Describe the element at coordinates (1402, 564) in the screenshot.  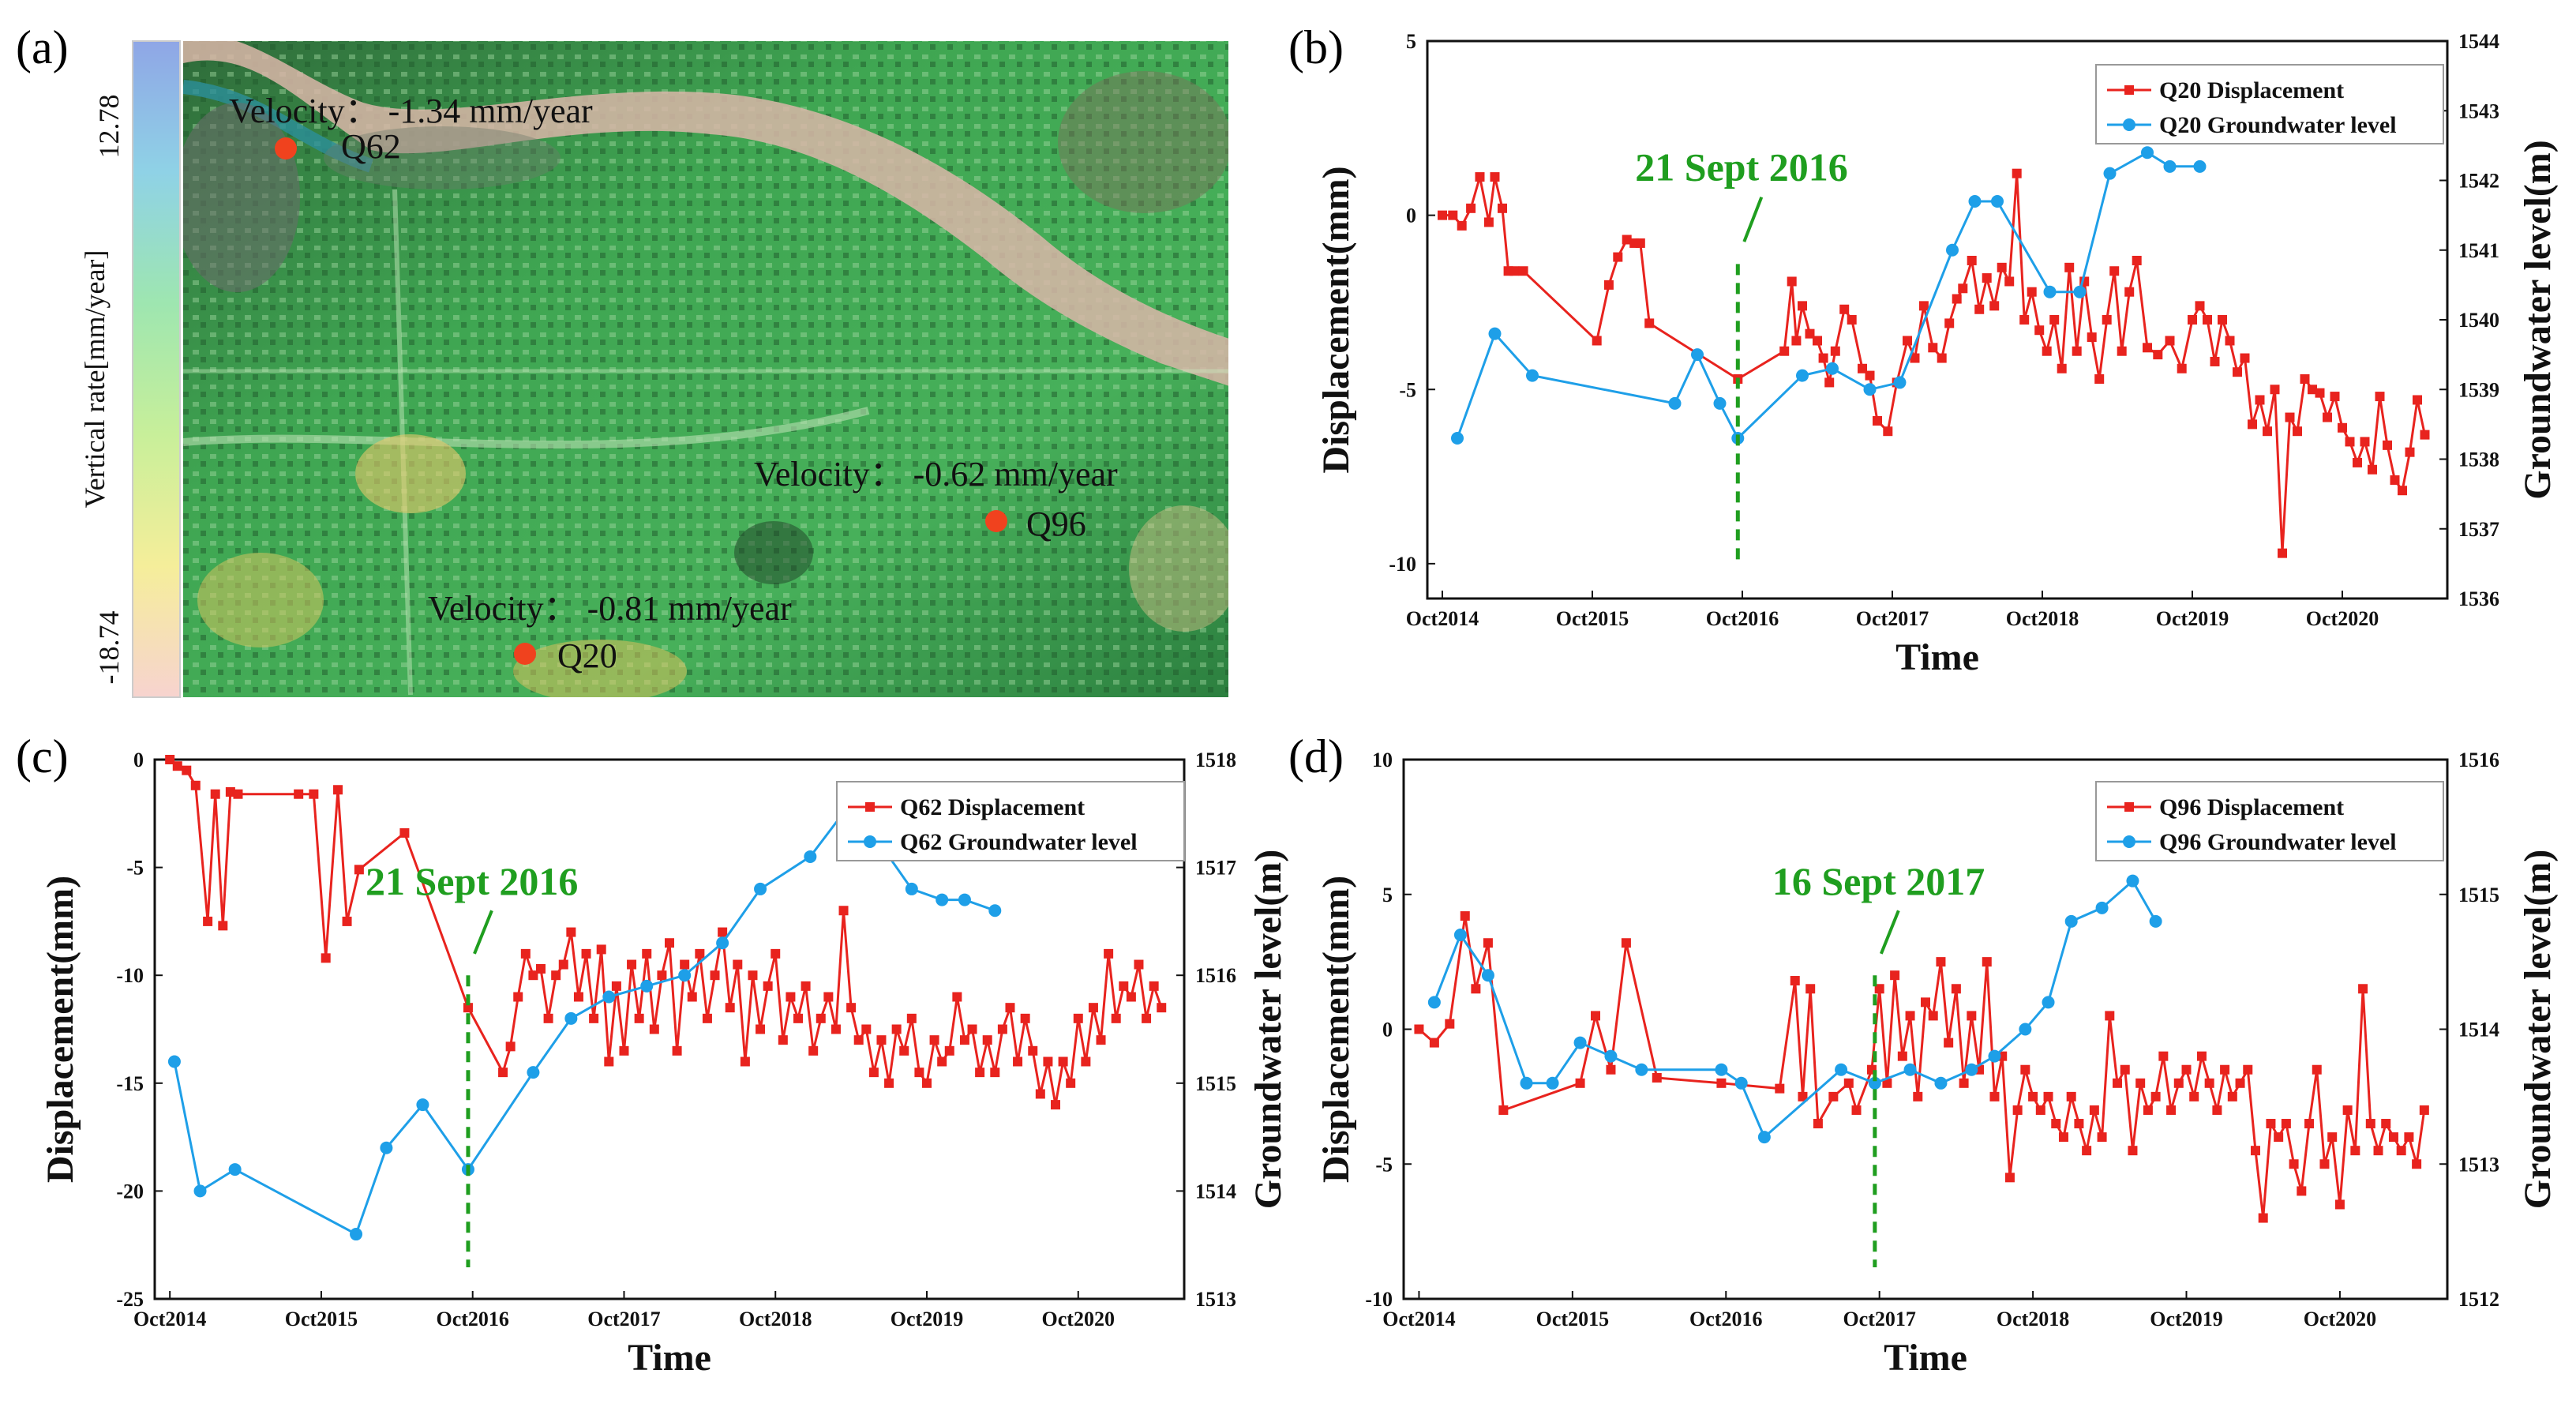
I see `y-tick-label: -10` at that location.